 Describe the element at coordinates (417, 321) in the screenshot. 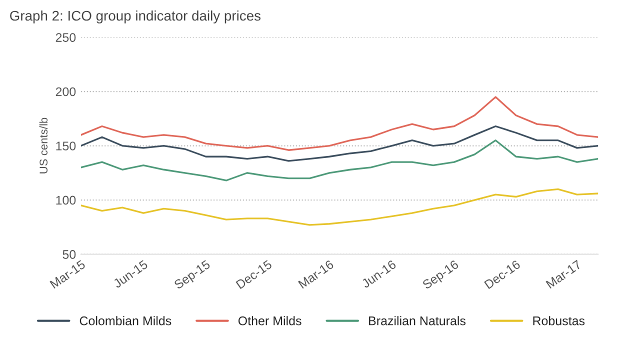

I see `legend-label: Brazilian Naturals` at that location.